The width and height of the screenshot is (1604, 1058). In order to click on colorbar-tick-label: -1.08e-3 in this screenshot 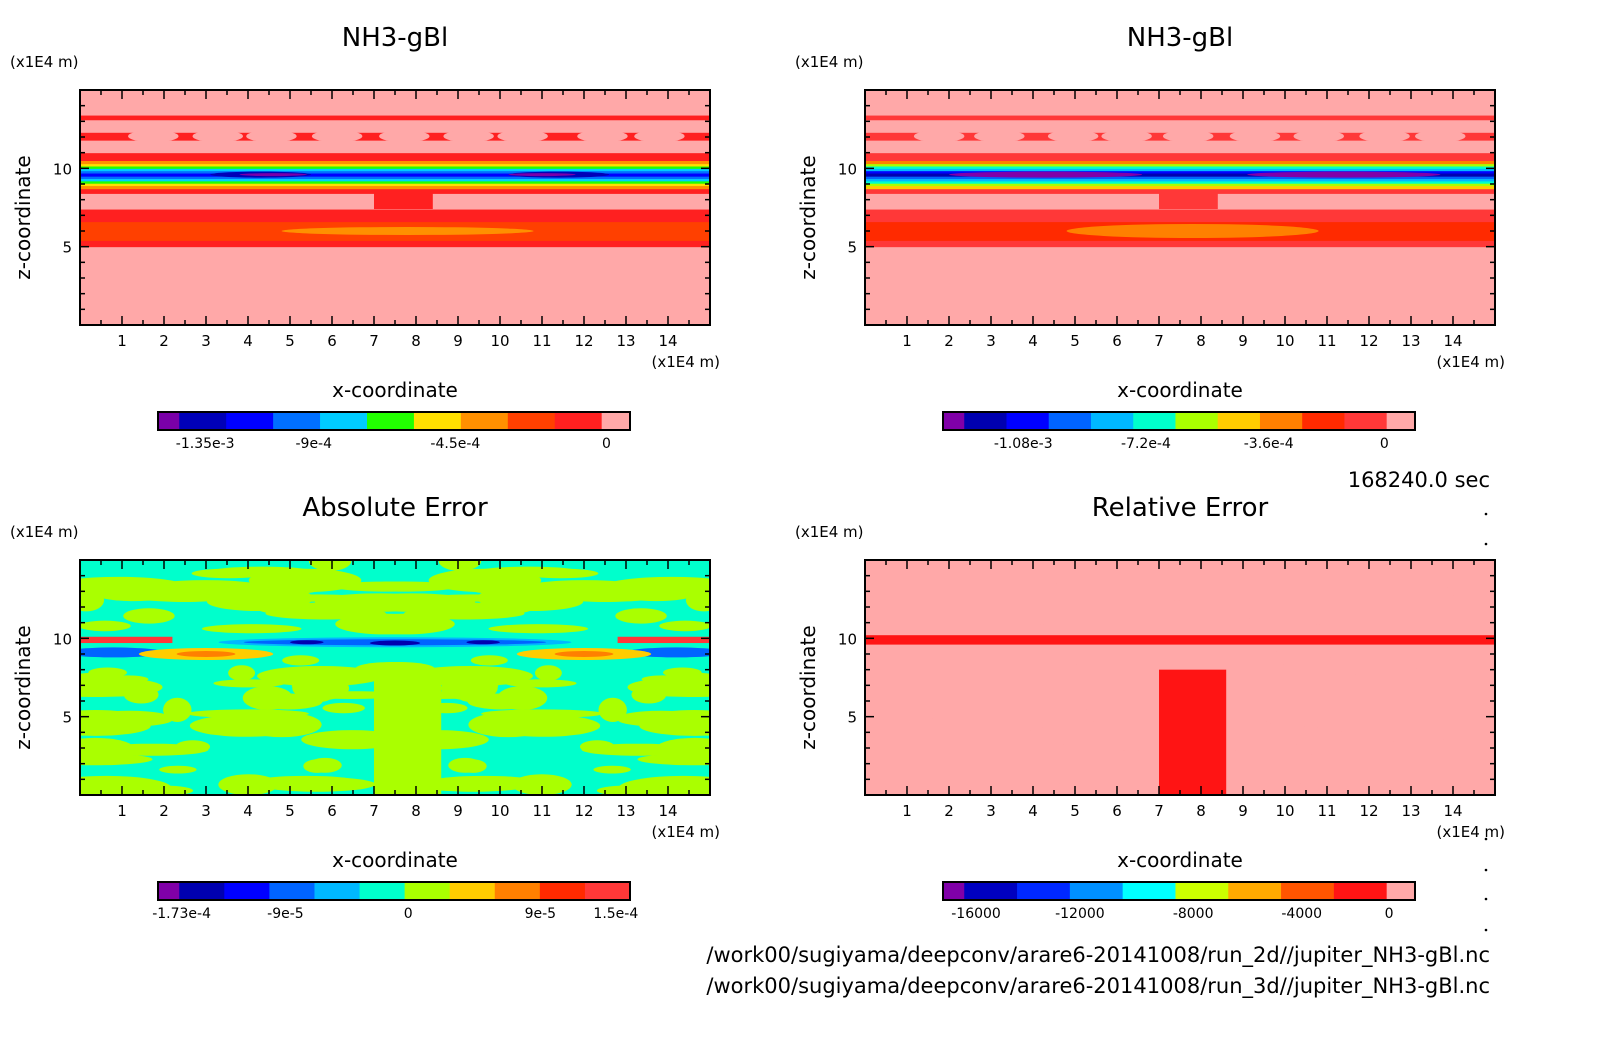, I will do `click(1023, 444)`.